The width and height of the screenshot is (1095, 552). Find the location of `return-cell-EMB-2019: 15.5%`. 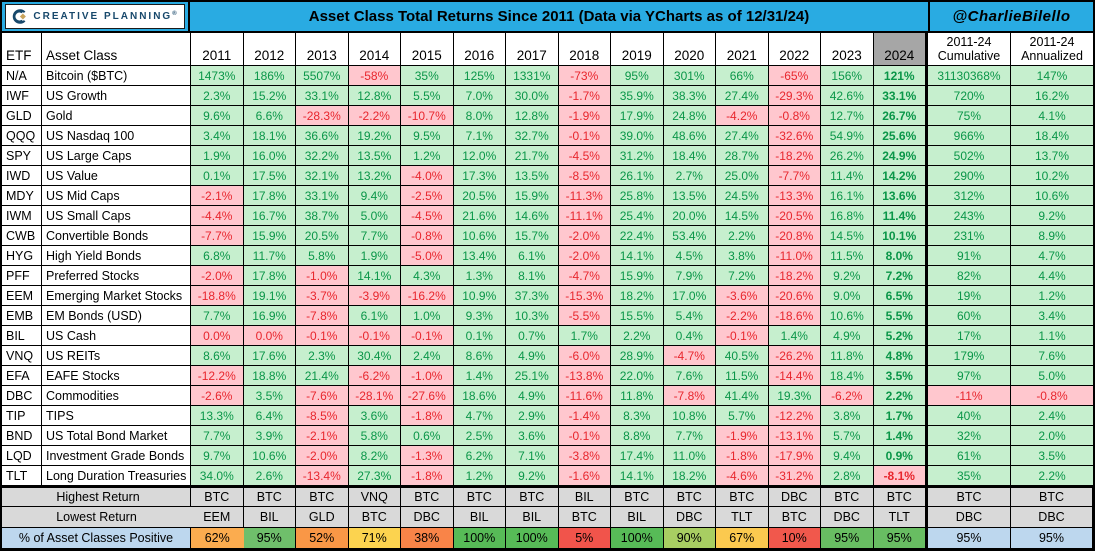

return-cell-EMB-2019: 15.5% is located at coordinates (637, 316).